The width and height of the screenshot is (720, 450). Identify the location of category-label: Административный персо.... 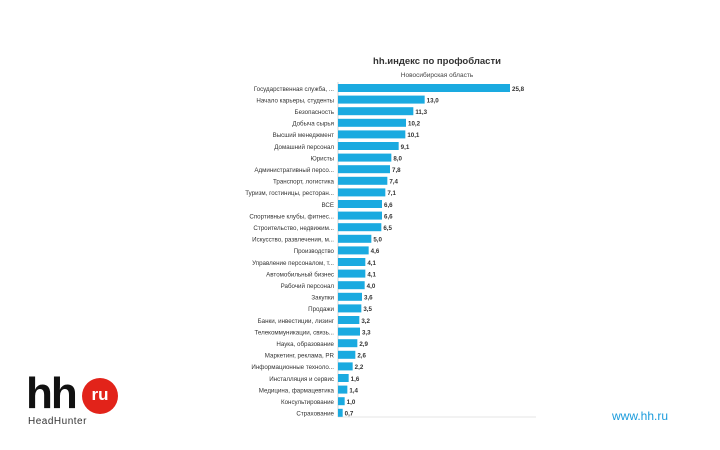
(294, 170).